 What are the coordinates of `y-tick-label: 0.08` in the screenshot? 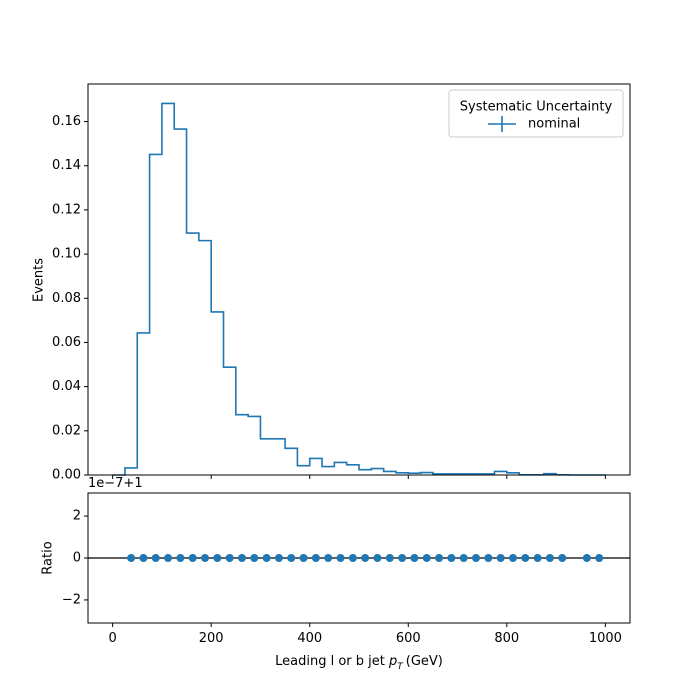 It's located at (66, 298).